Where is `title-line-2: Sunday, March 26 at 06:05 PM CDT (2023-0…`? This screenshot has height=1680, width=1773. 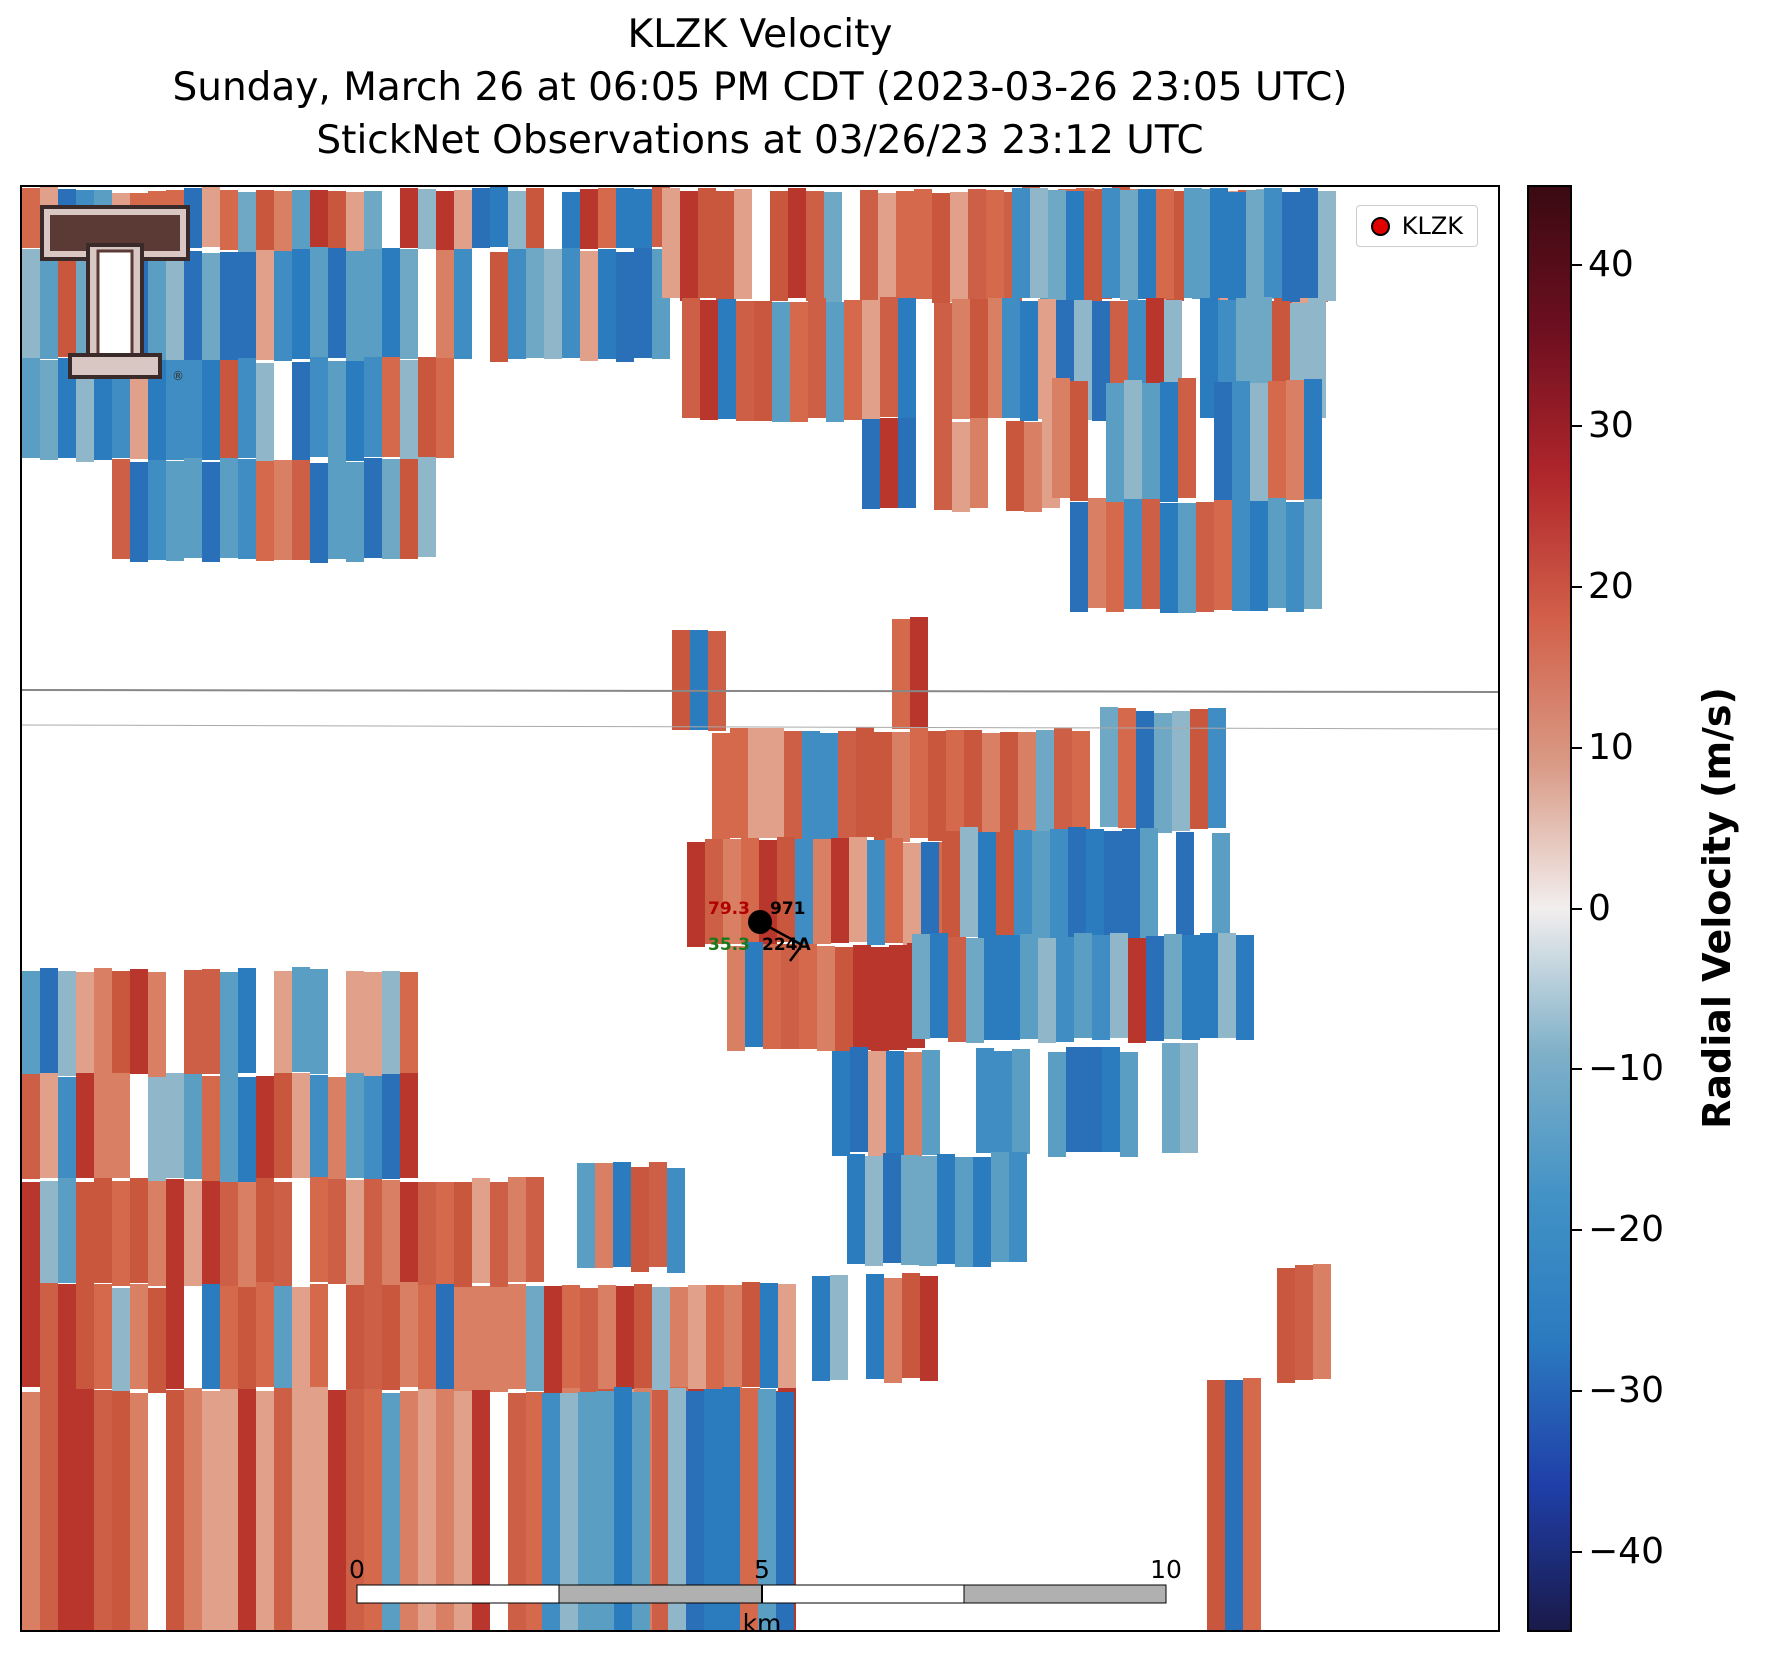 title-line-2: Sunday, March 26 at 06:05 PM CDT (2023-0… is located at coordinates (760, 87).